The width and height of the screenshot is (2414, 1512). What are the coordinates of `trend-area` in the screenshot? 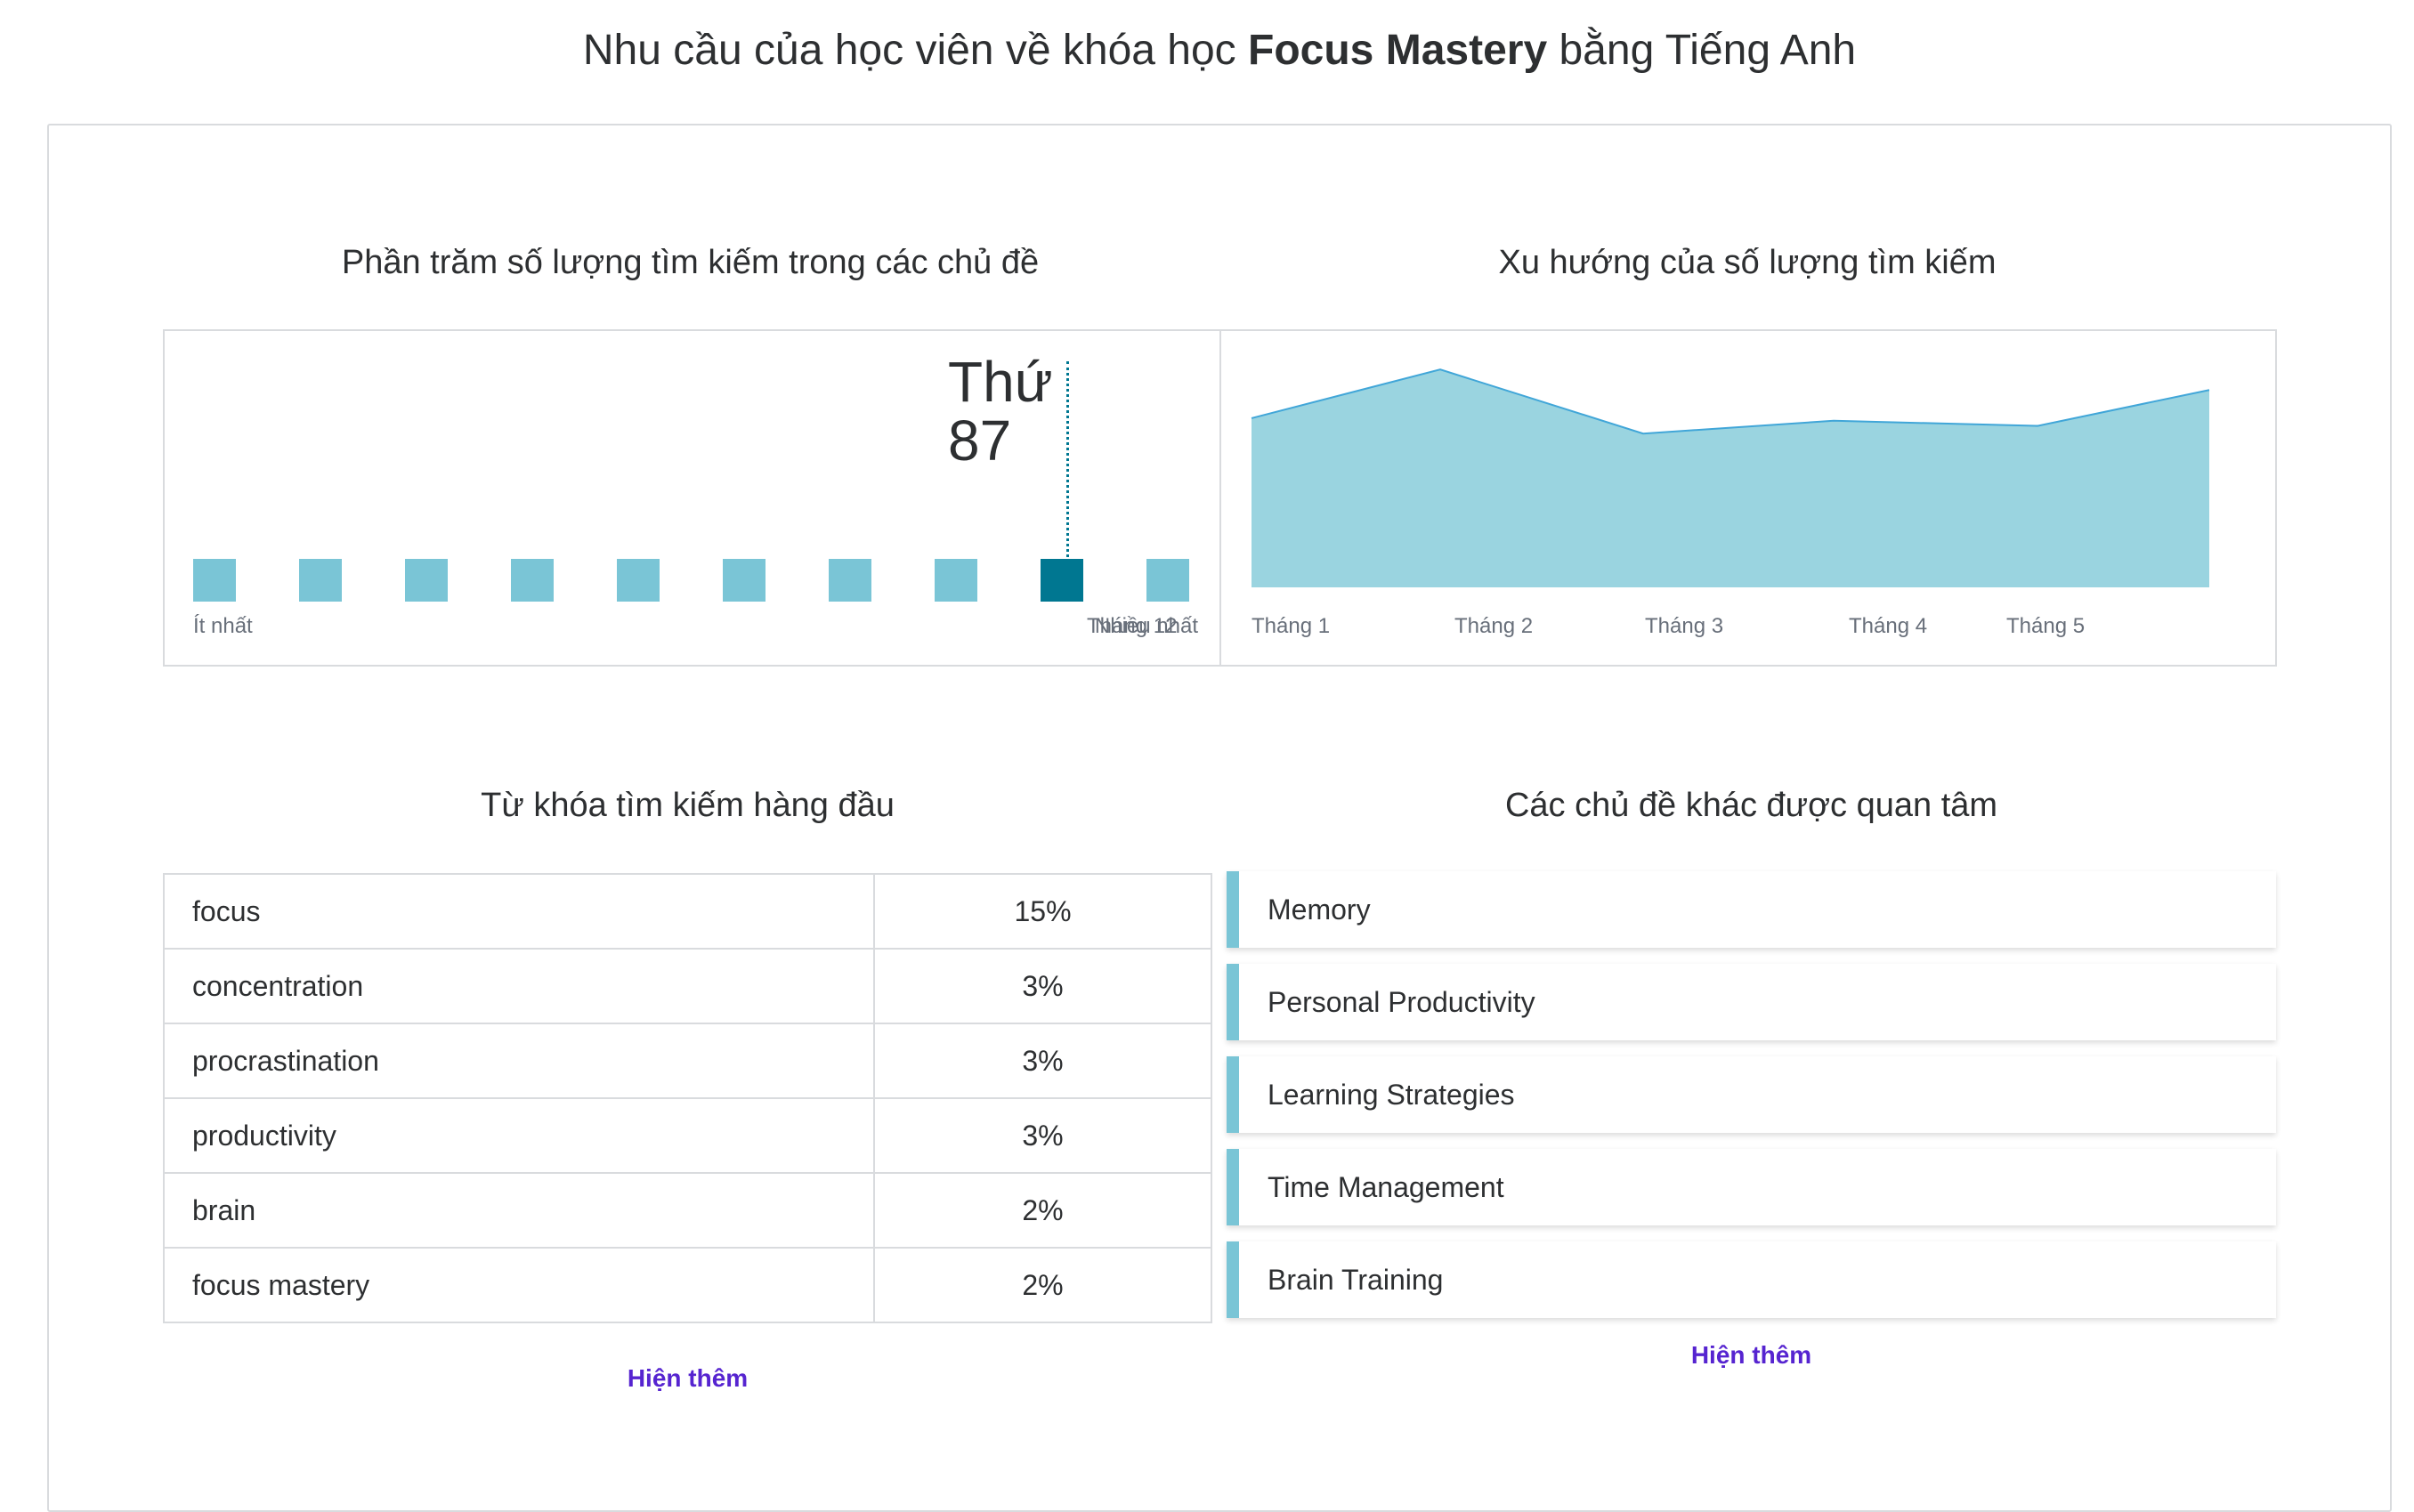 It's located at (1731, 478).